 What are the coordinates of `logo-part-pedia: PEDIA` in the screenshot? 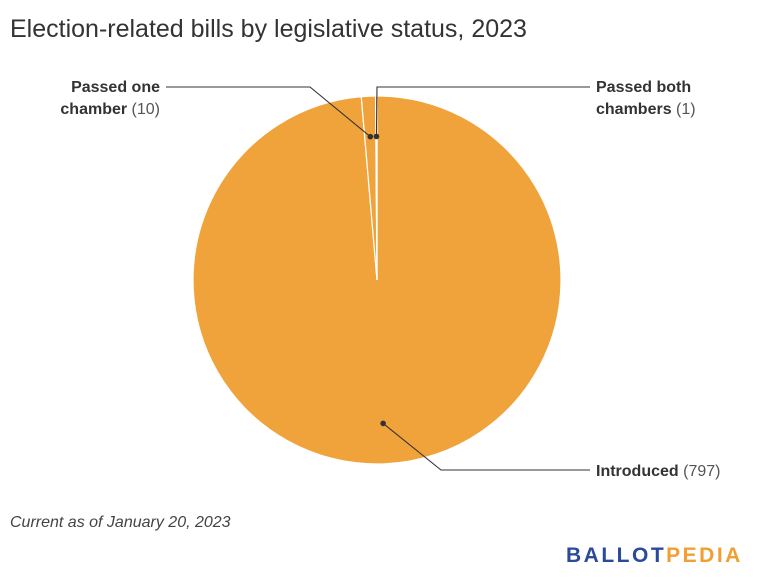 It's located at (704, 555).